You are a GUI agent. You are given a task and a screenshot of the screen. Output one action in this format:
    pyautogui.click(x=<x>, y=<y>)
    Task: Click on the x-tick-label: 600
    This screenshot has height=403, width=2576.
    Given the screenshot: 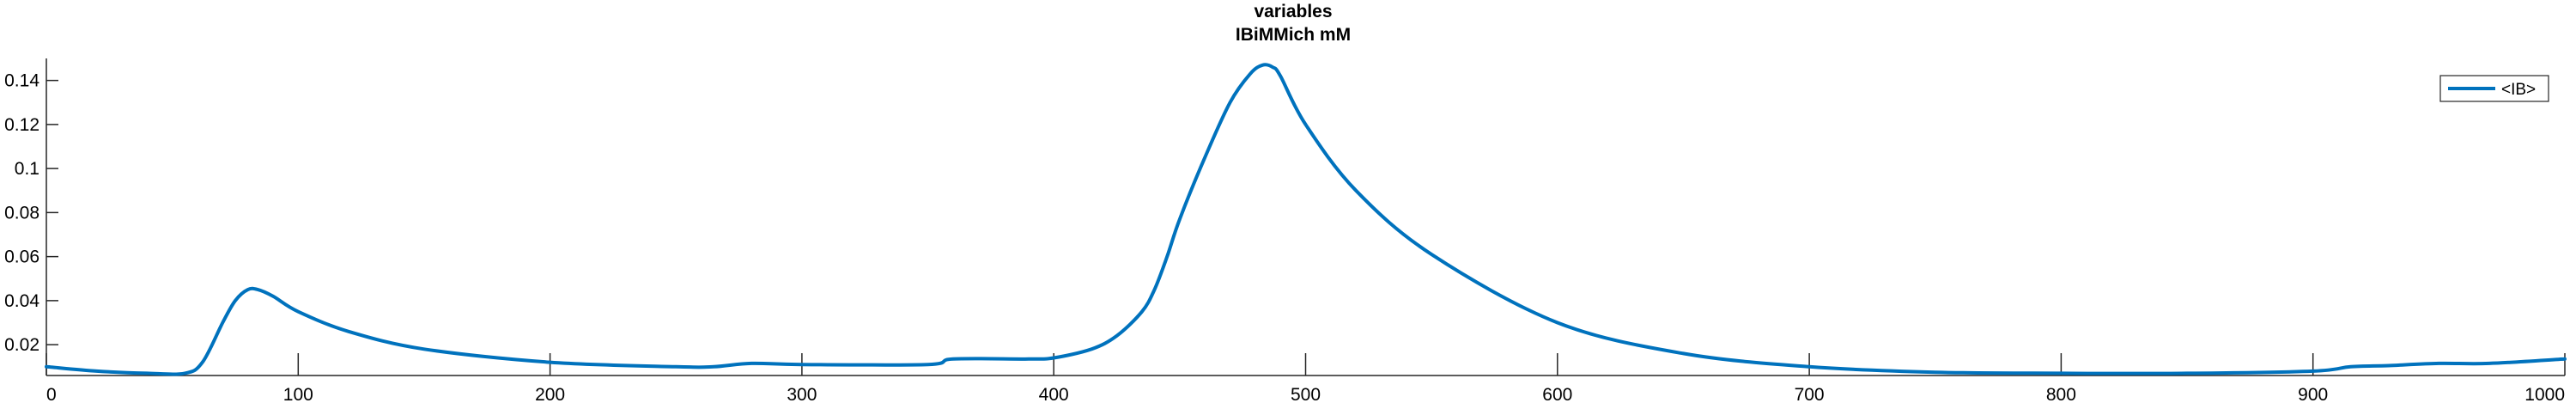 What is the action you would take?
    pyautogui.click(x=1557, y=394)
    